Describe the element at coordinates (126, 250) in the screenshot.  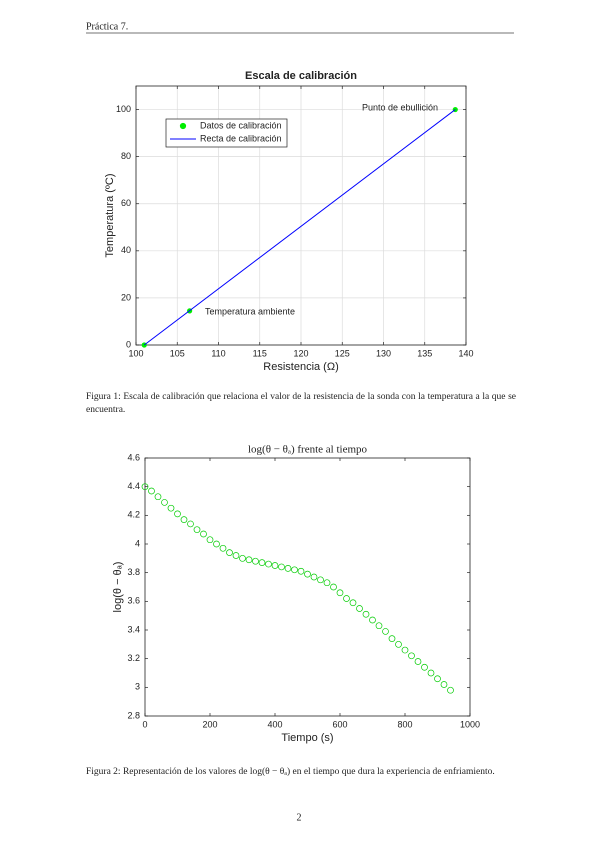
I see `y-tick-label: 40` at that location.